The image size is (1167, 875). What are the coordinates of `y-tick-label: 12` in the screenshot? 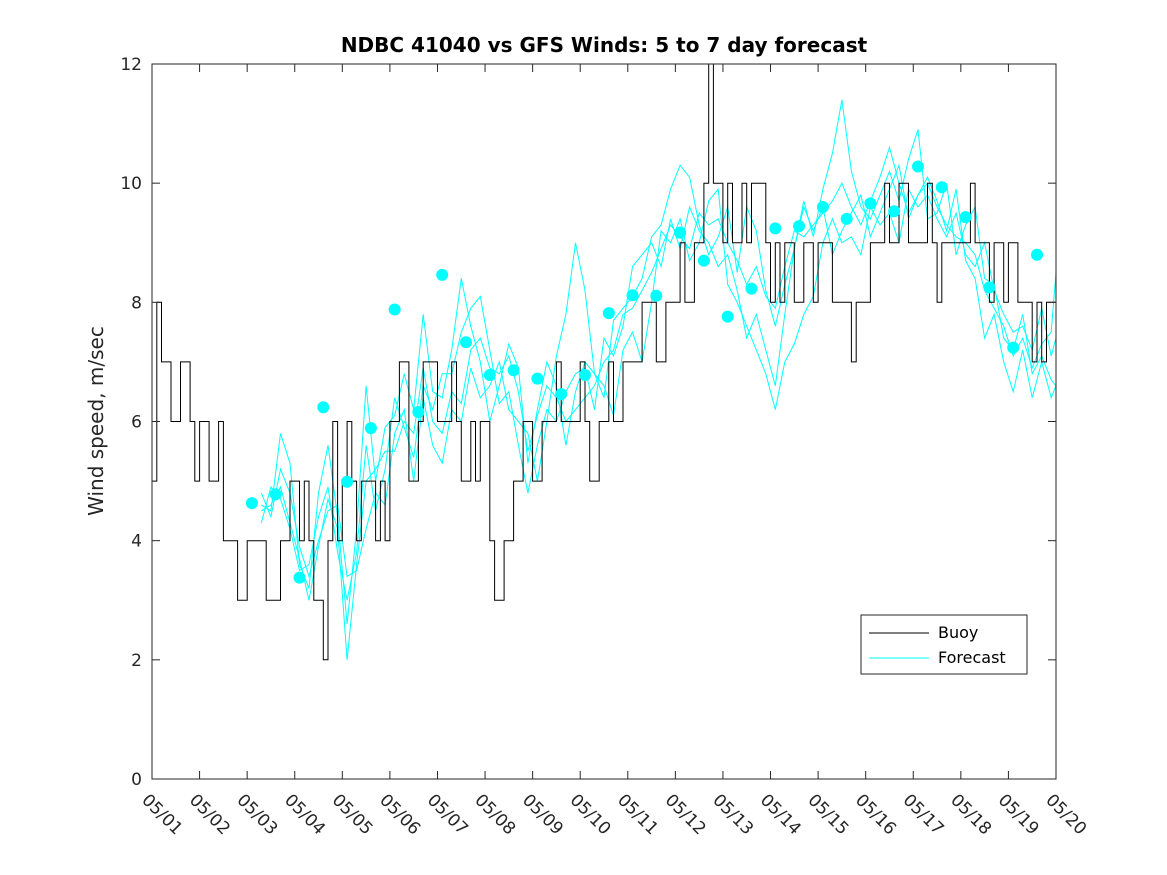 It's located at (131, 65).